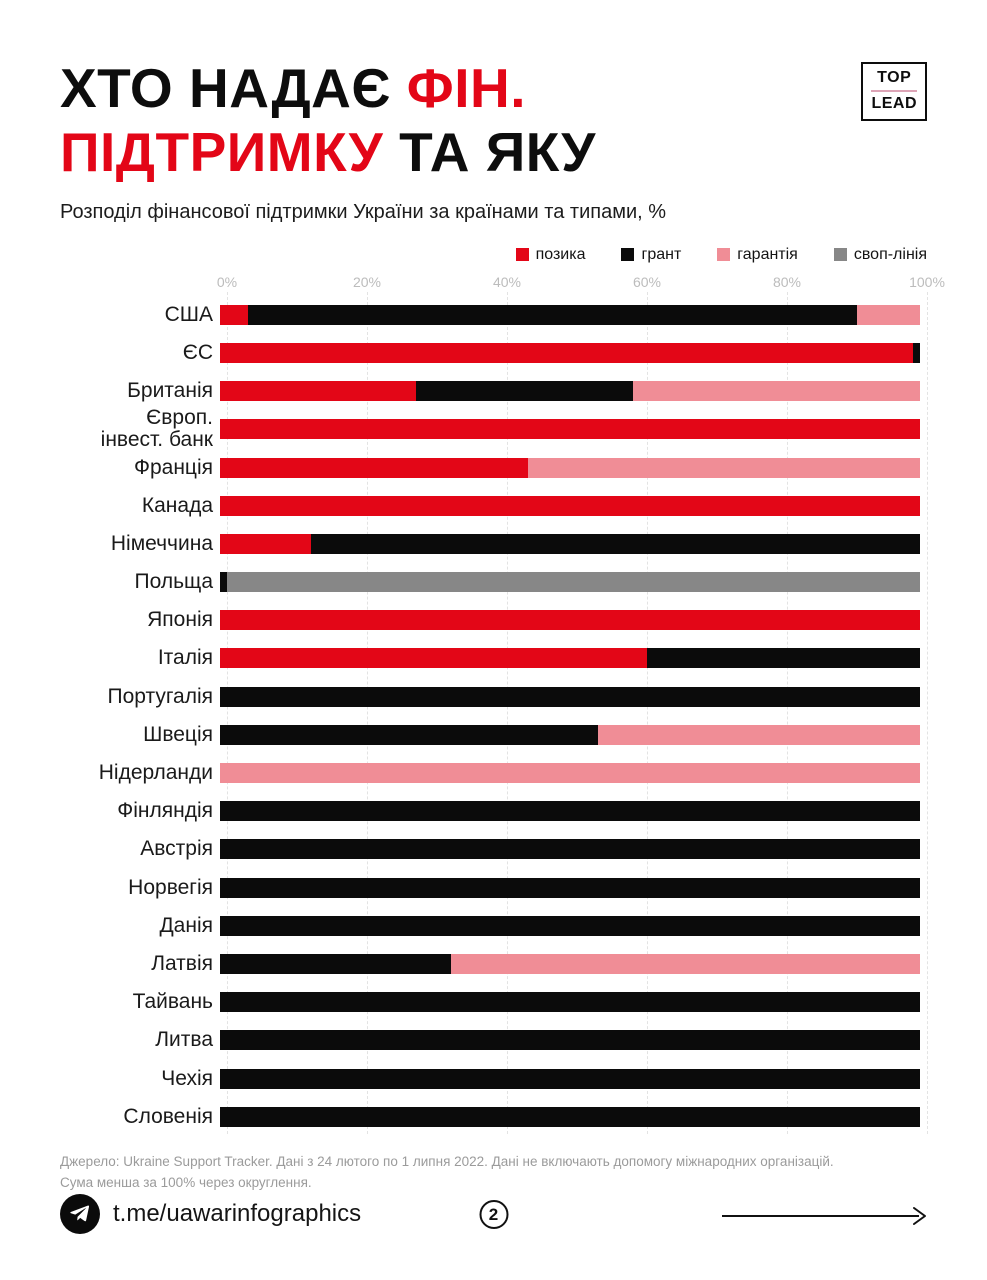 This screenshot has width=987, height=1280. I want to click on chart-row: Латвія, so click(493, 964).